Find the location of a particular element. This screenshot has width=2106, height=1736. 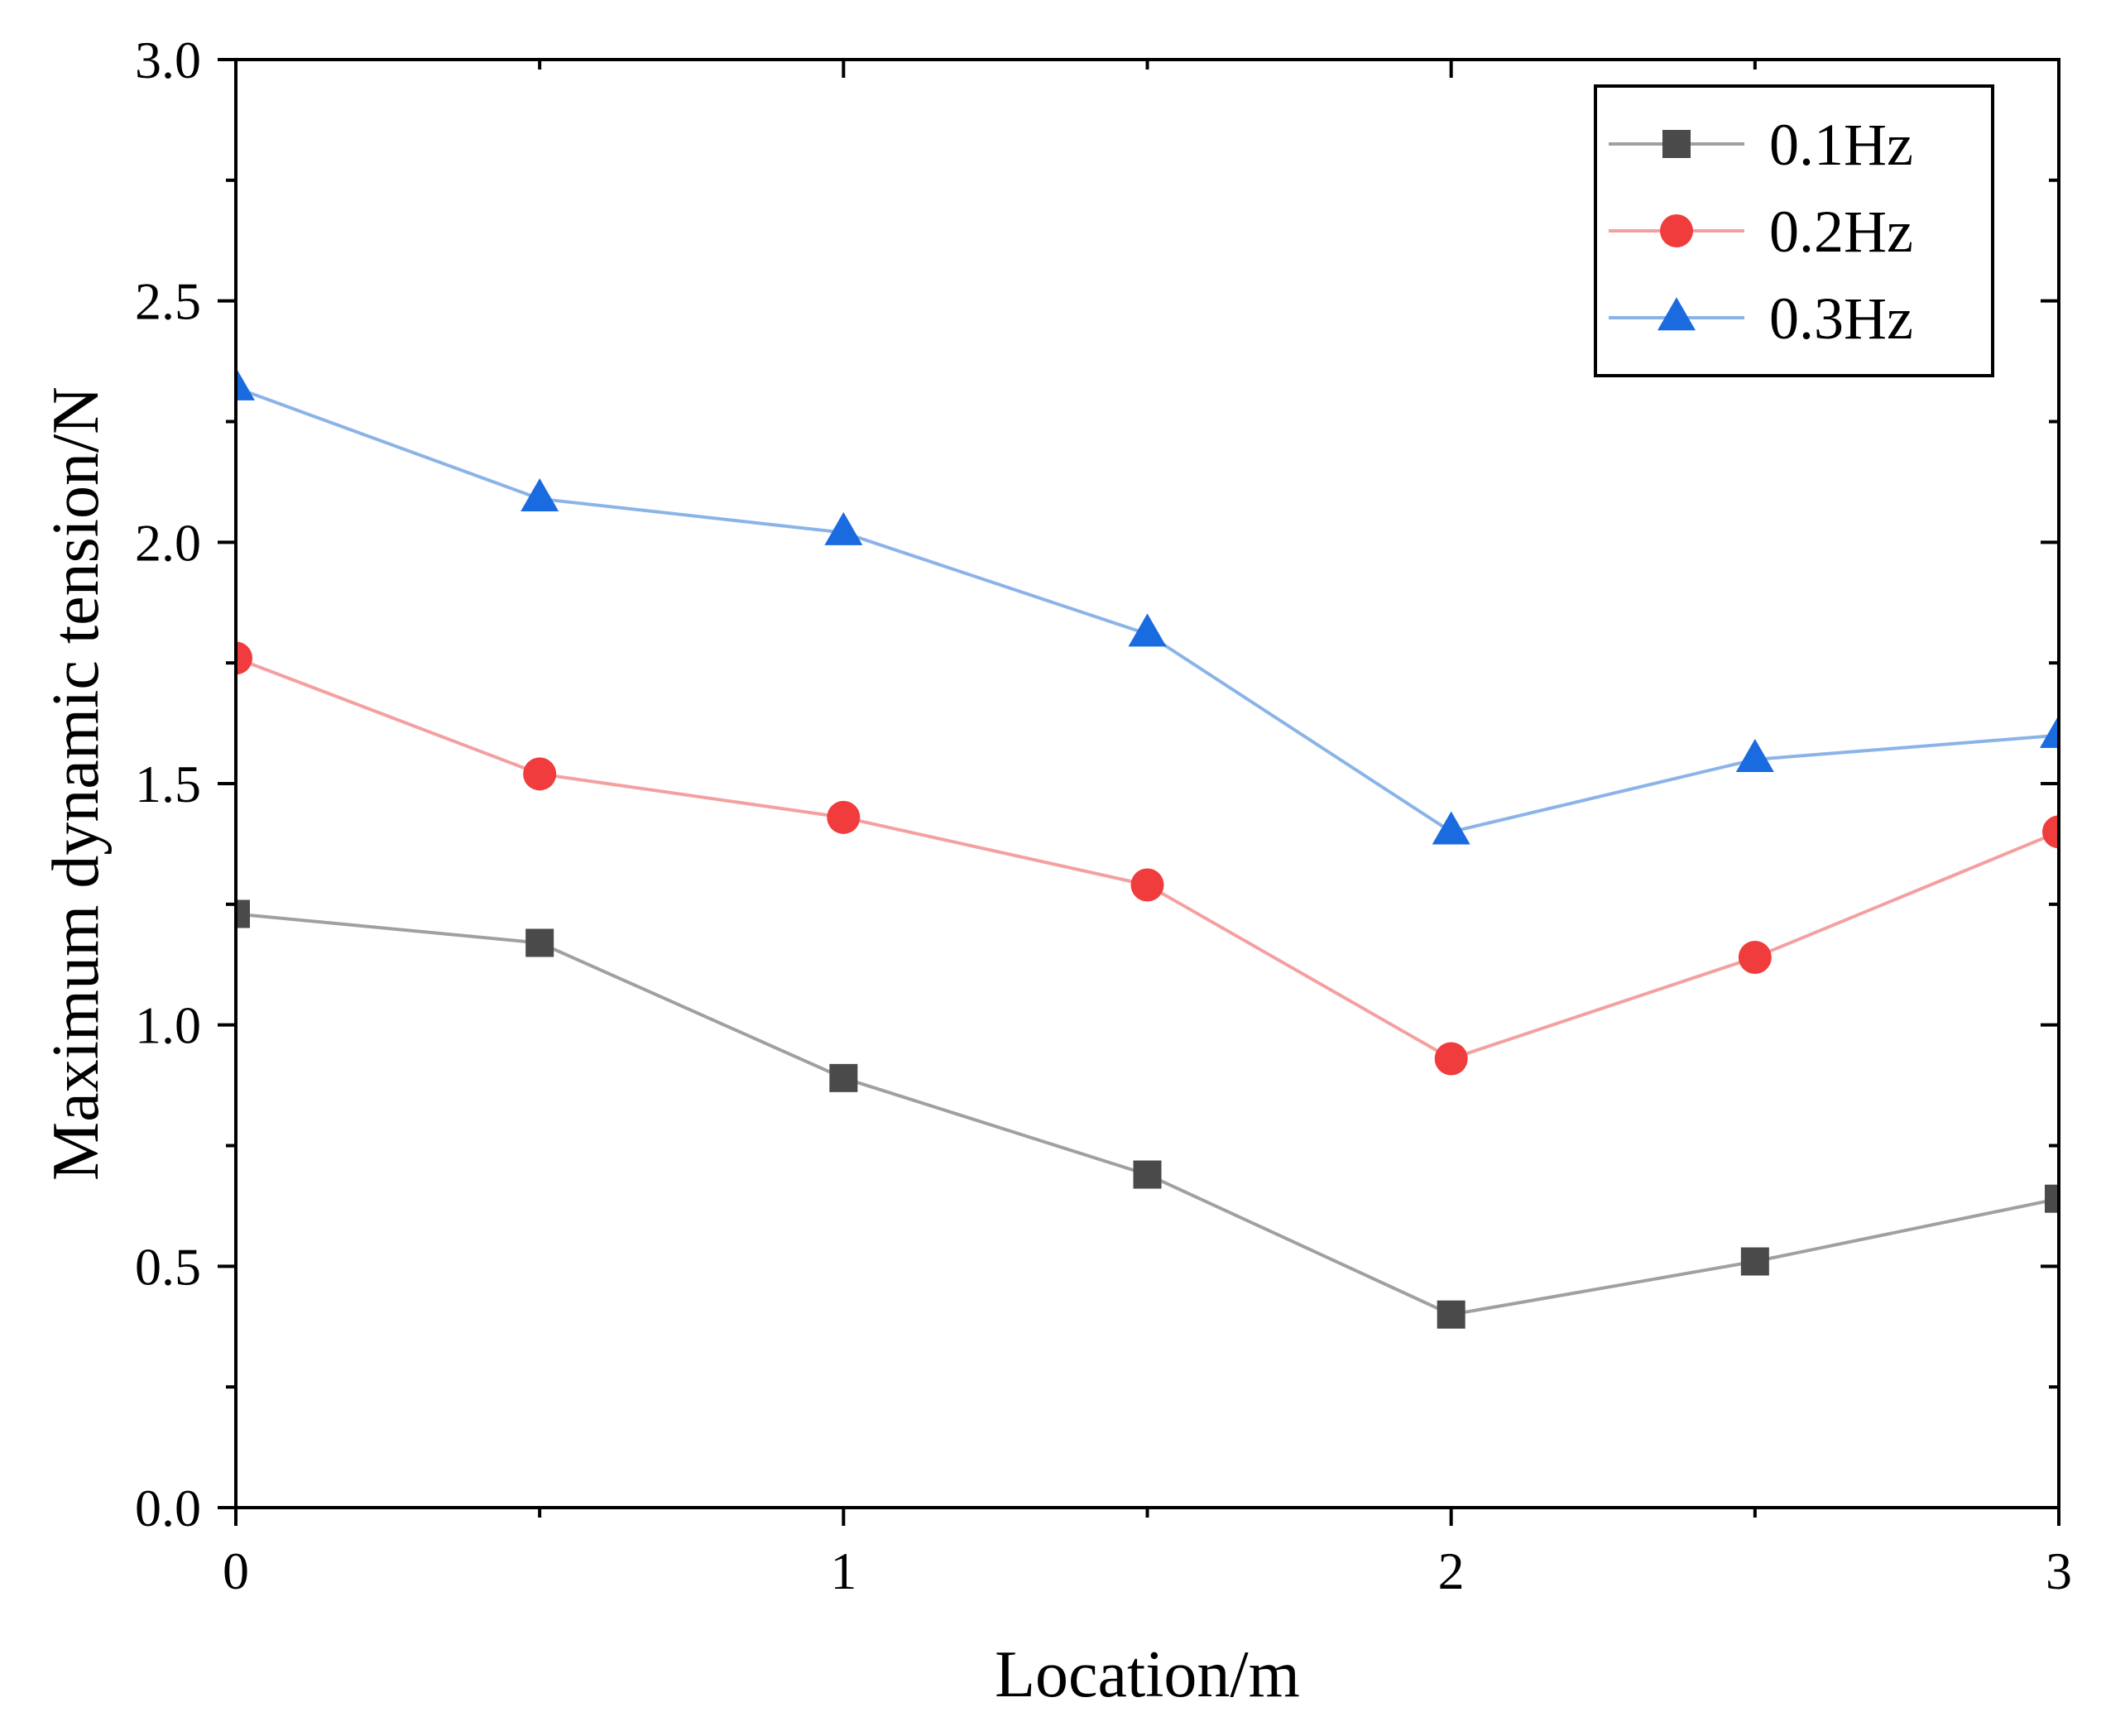

y-tick-label: 2.5 is located at coordinates (168, 301).